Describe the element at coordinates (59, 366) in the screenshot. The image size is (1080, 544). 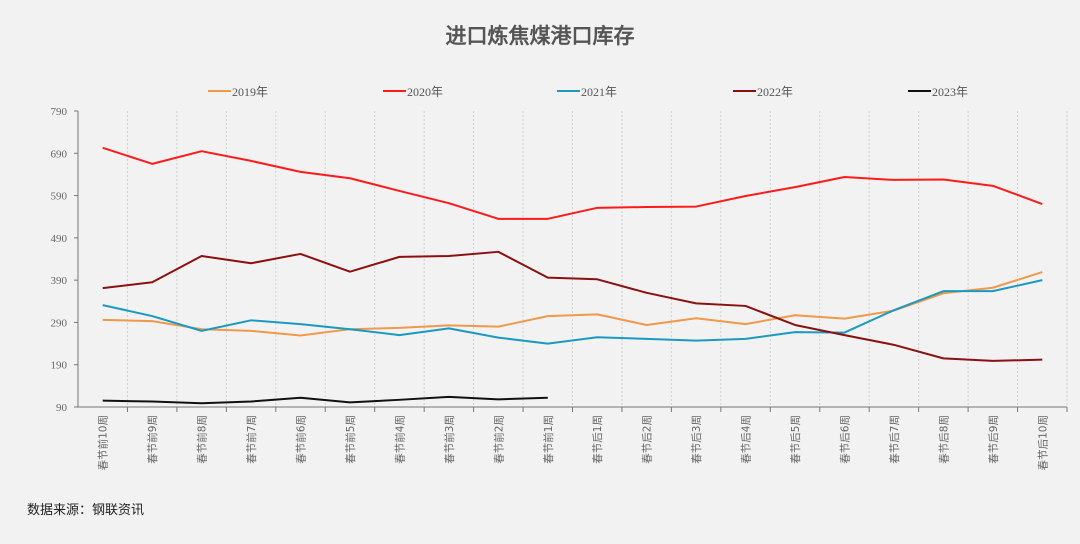
I see `y-tick-label: 190` at that location.